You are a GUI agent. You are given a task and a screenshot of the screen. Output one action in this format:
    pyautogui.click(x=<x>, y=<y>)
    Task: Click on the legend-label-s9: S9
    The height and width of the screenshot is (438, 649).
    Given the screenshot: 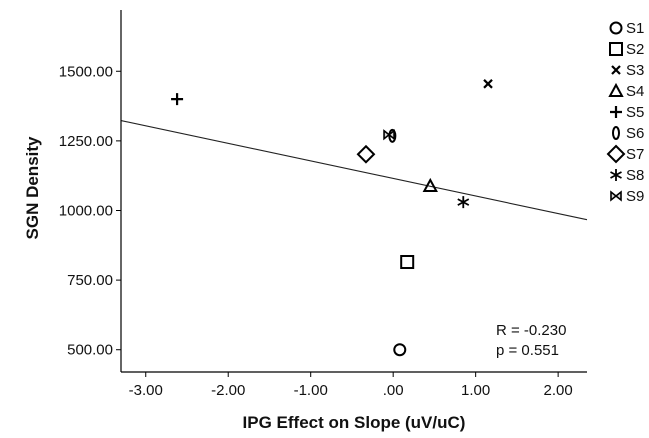 What is the action you would take?
    pyautogui.click(x=635, y=196)
    